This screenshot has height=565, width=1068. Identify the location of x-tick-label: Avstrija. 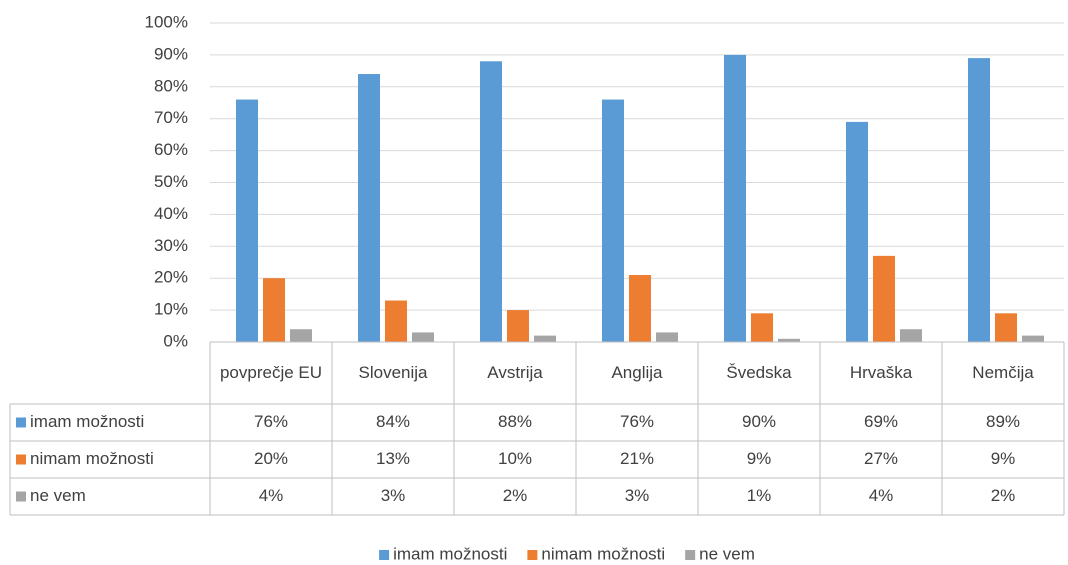
(515, 372).